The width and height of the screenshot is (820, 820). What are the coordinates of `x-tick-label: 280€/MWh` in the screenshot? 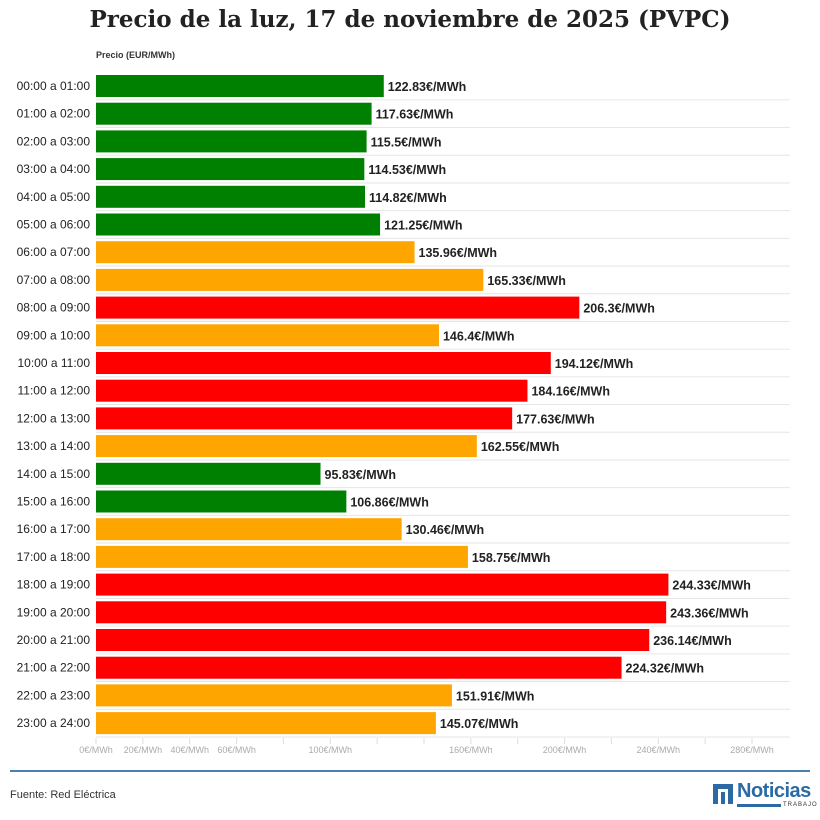 It's located at (752, 750).